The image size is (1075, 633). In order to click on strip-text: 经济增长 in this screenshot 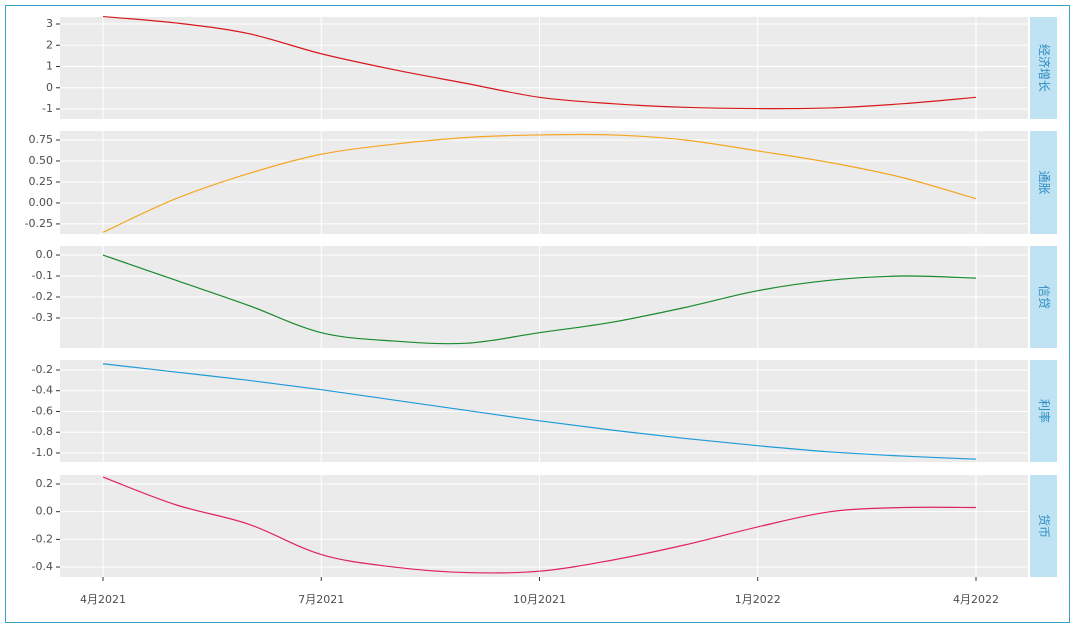, I will do `click(1044, 68)`.